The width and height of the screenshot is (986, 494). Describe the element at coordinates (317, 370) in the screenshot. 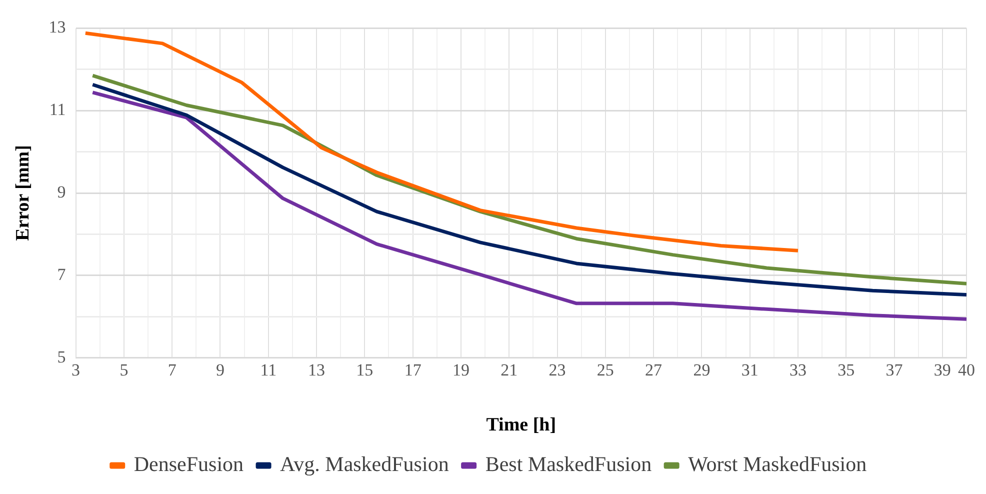

I see `x-tick-label: 13` at that location.